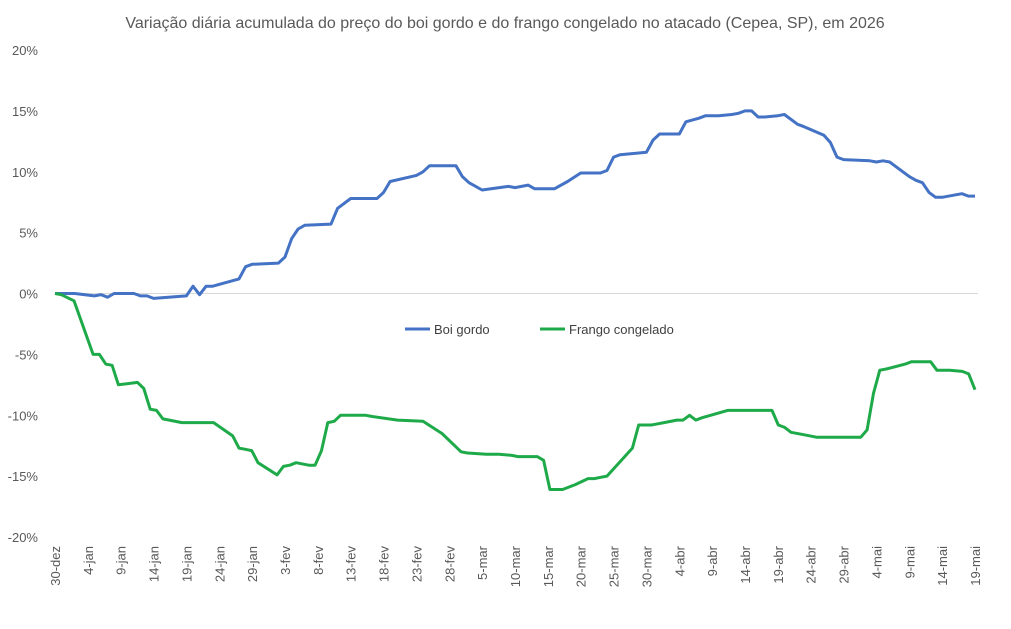 This screenshot has width=1011, height=629. I want to click on y-tick-label: 0%, so click(28, 294).